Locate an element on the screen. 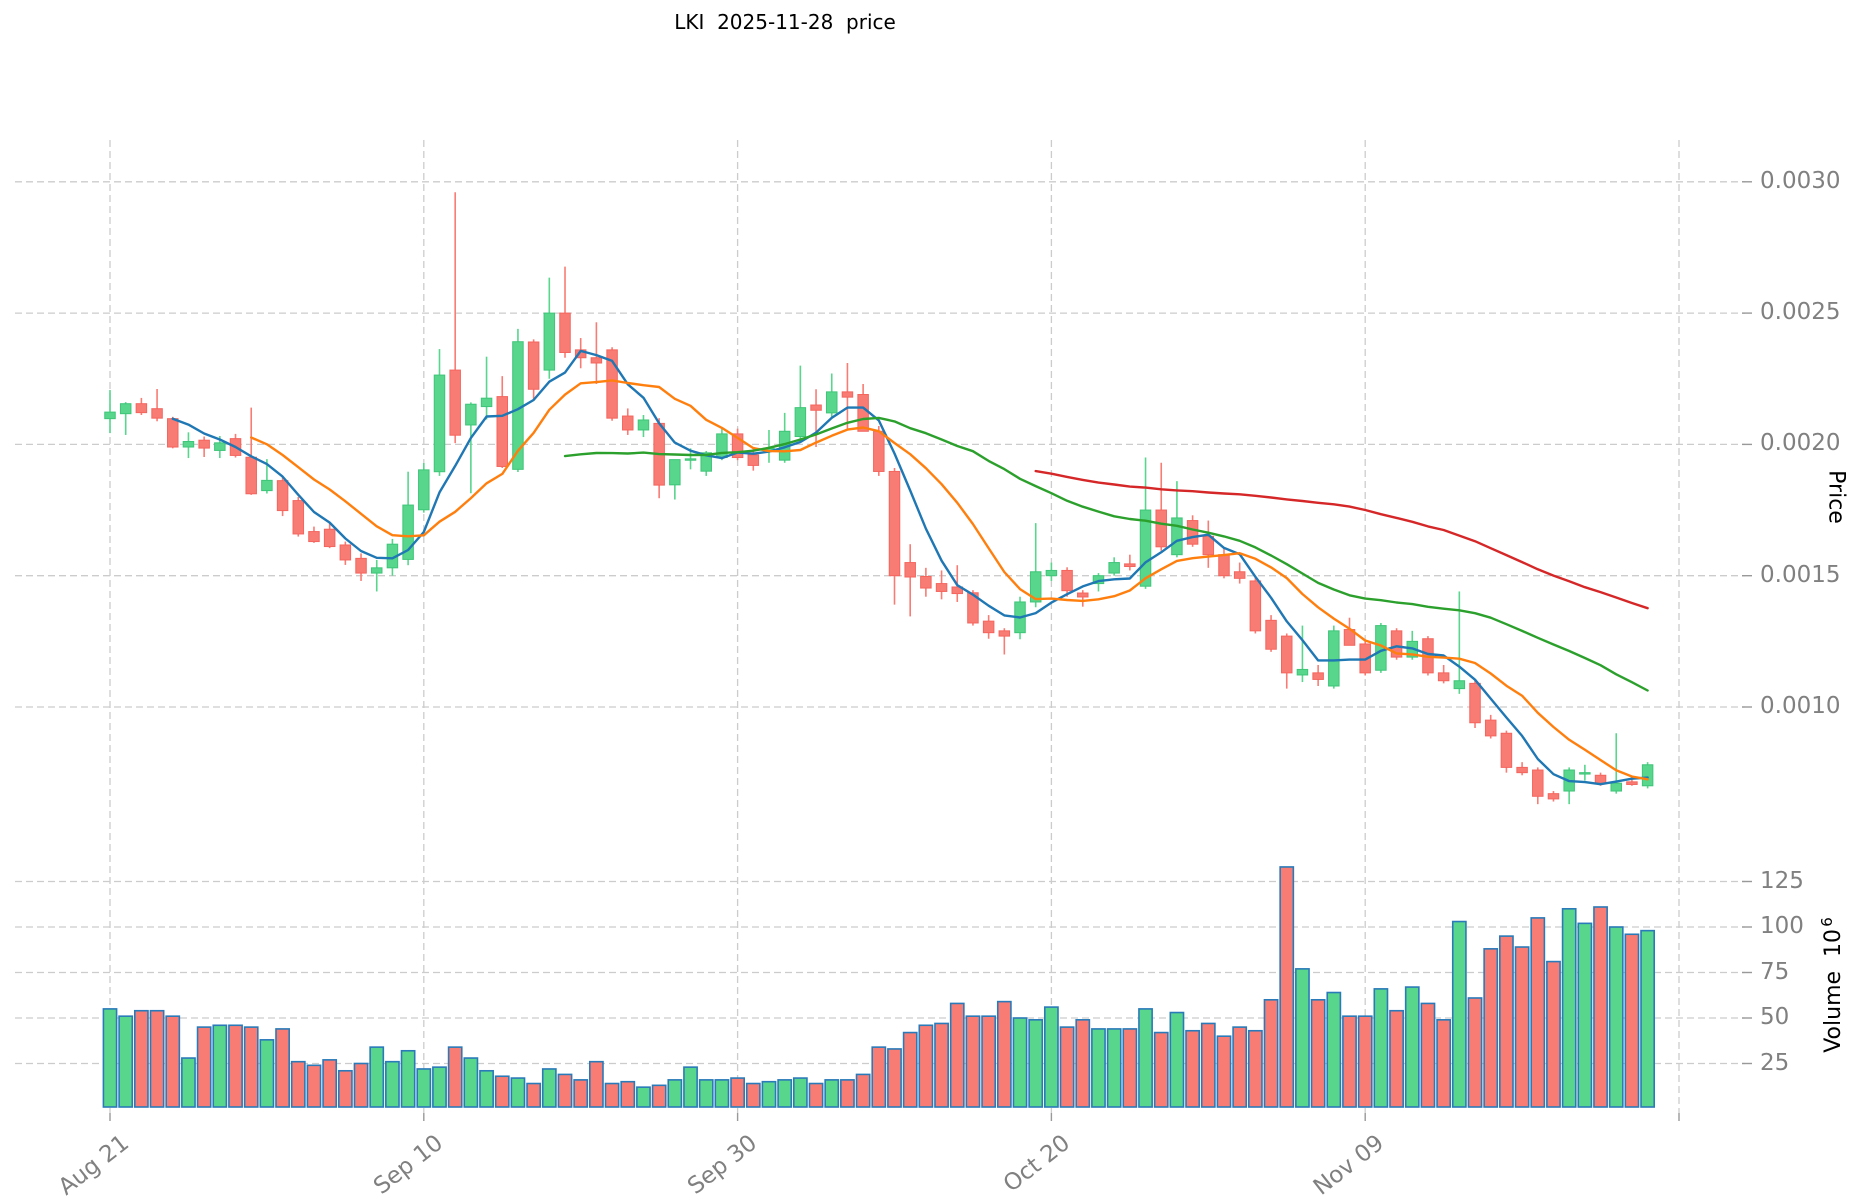 Image resolution: width=1873 pixels, height=1202 pixels. volume-axis-label: Volume 10 6 is located at coordinates (1832, 985).